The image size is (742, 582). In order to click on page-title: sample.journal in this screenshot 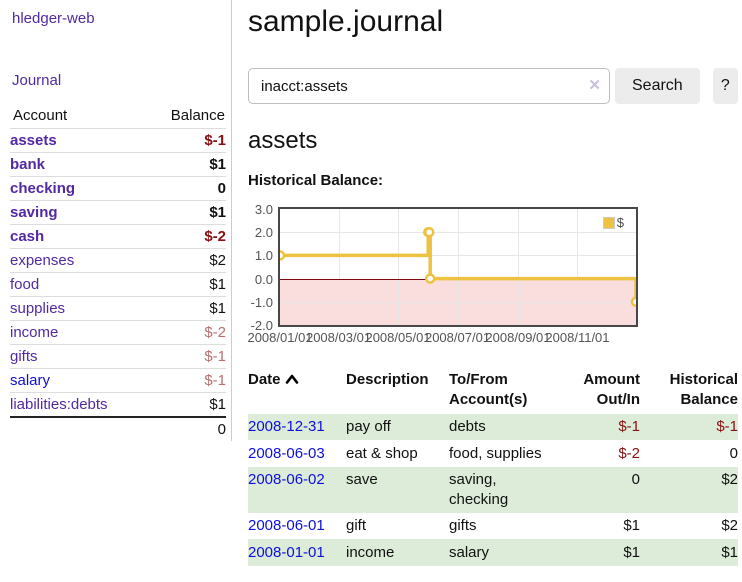, I will do `click(346, 21)`.